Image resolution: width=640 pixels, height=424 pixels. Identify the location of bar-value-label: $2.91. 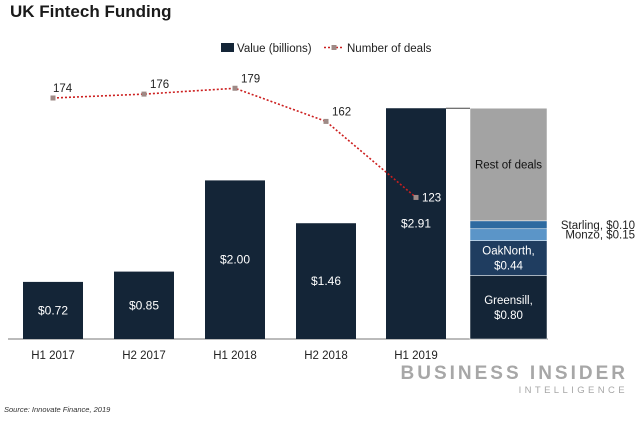
(416, 224).